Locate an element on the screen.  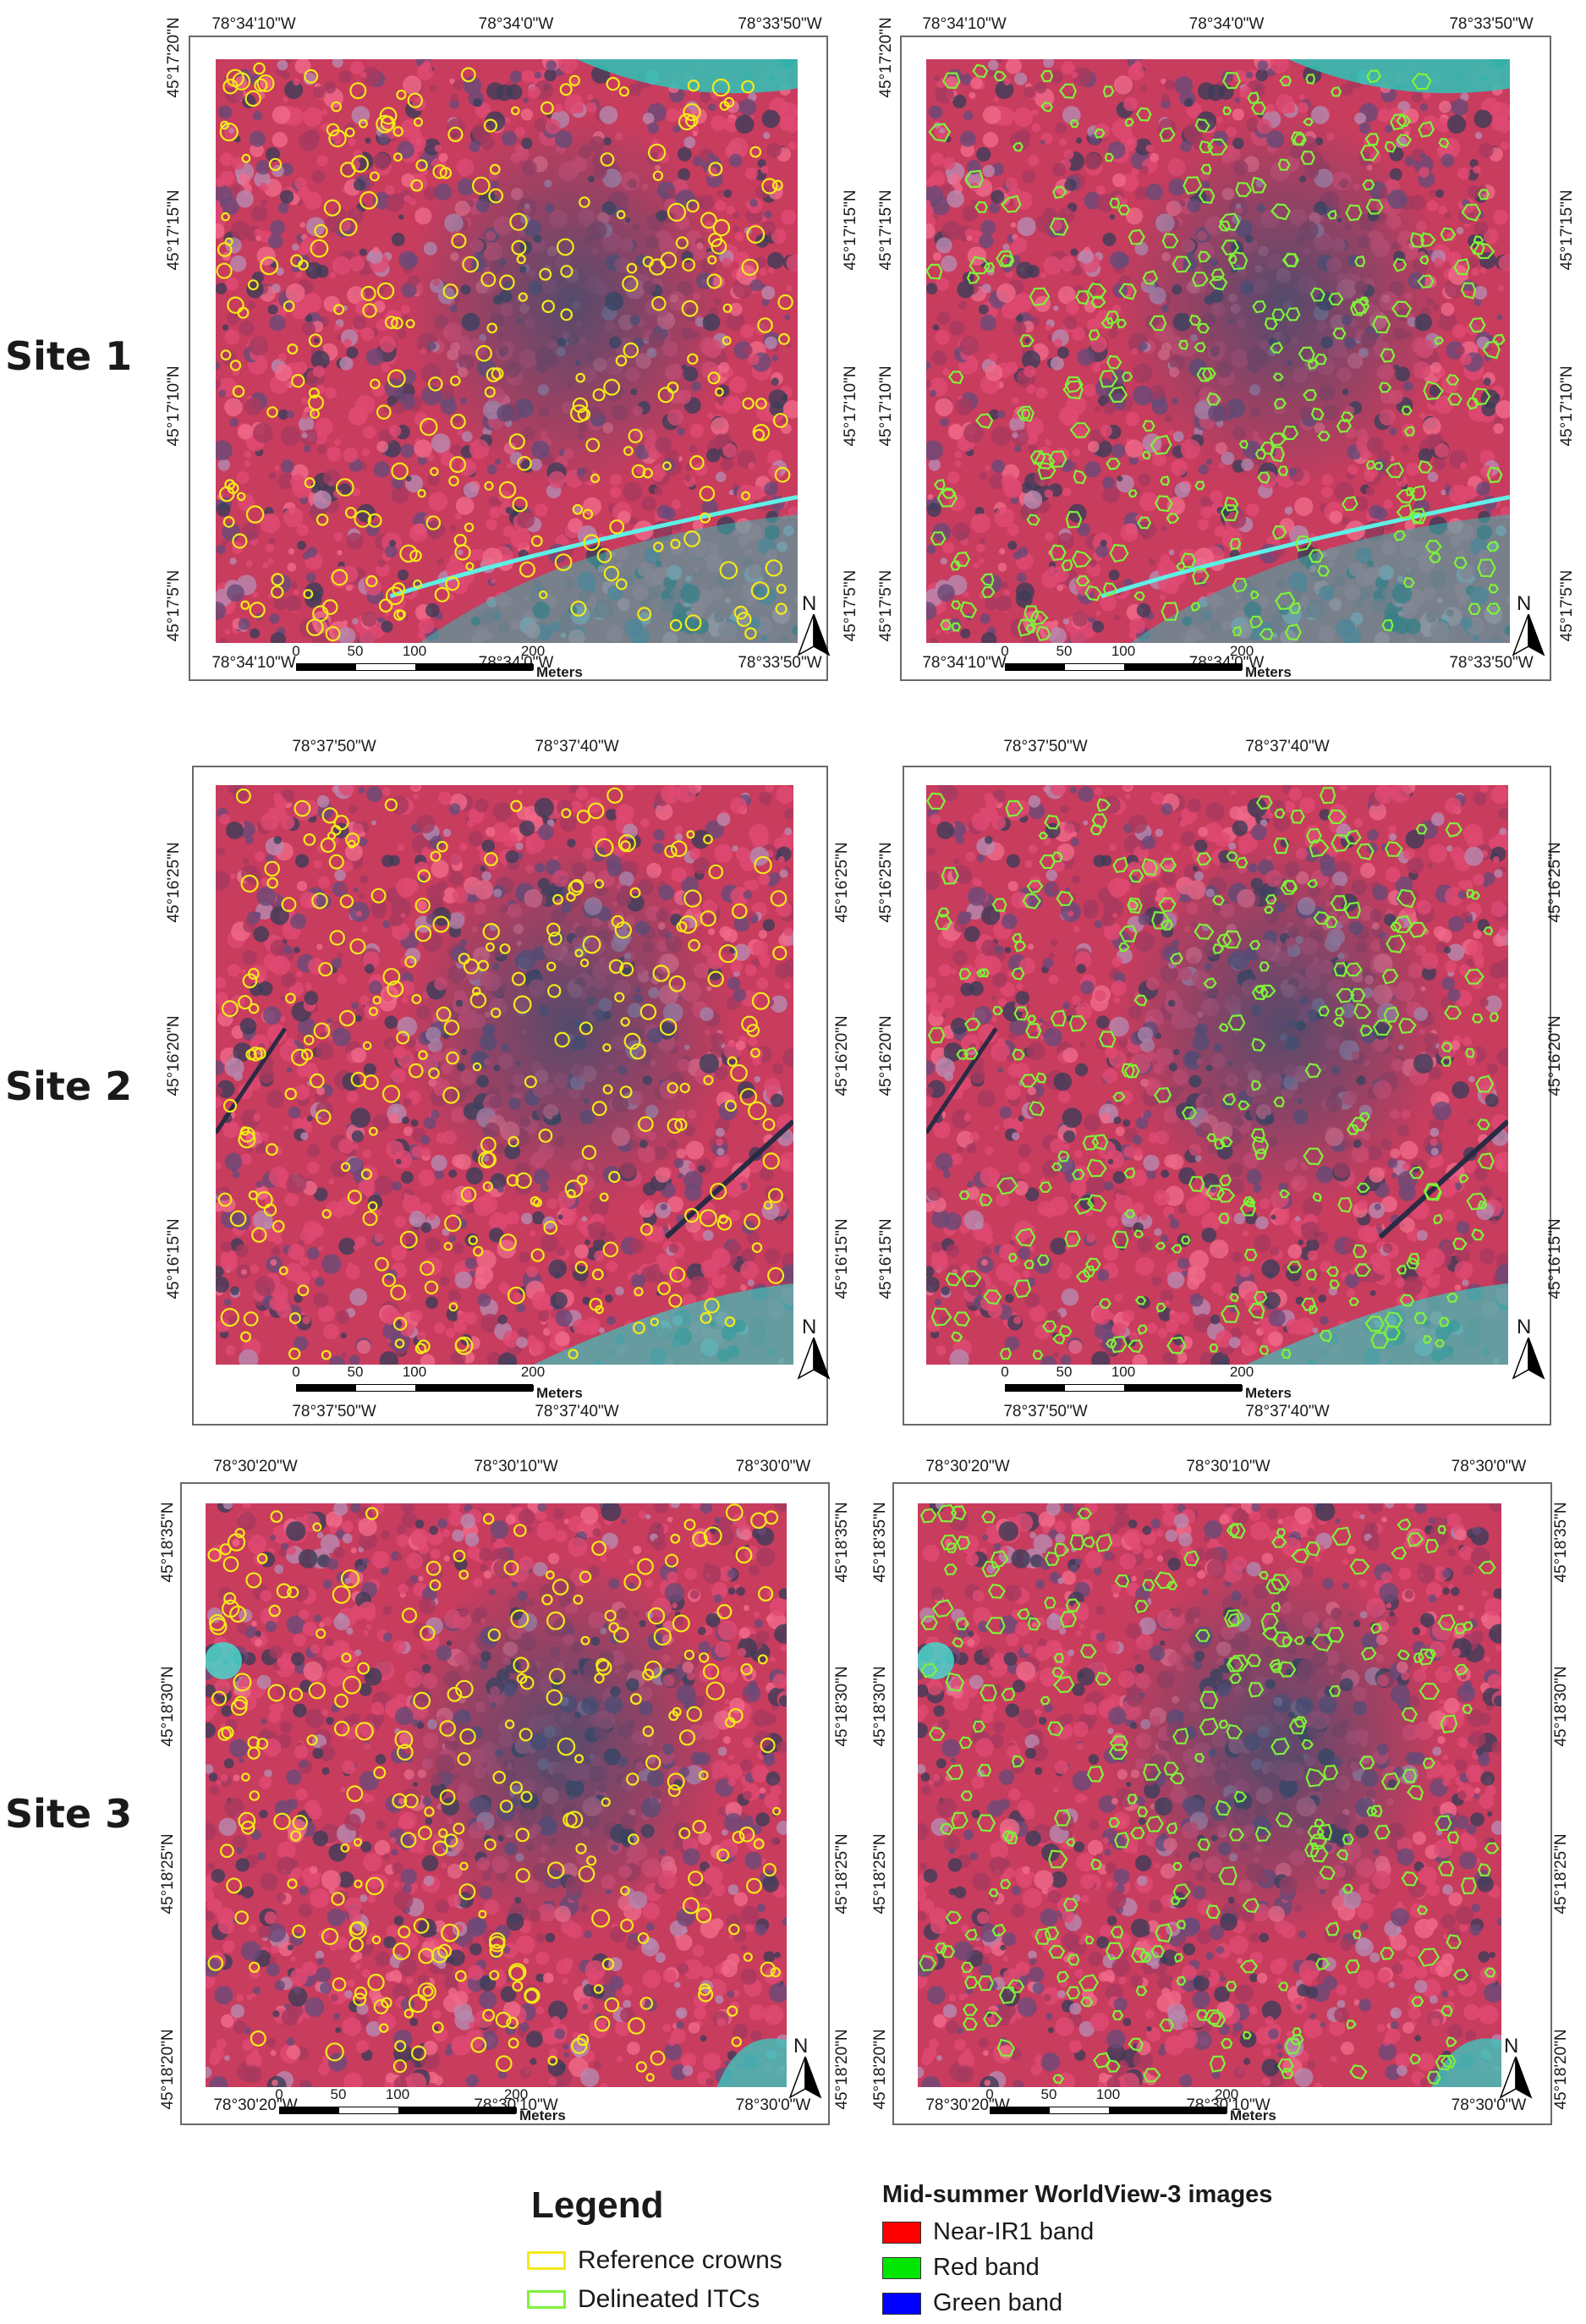
band-item-label: Red band is located at coordinates (986, 2267).